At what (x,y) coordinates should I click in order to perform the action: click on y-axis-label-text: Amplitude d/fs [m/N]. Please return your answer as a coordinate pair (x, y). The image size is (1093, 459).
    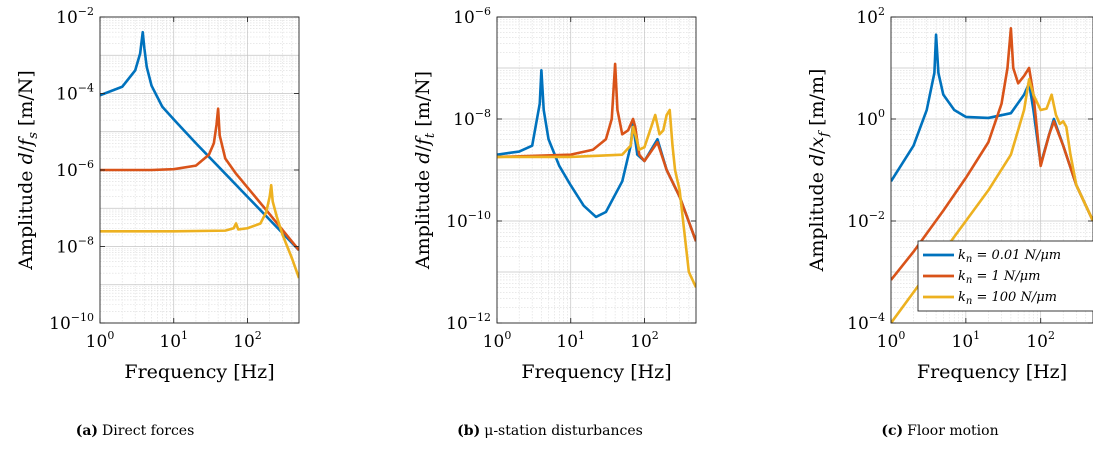
    Looking at the image, I should click on (28, 170).